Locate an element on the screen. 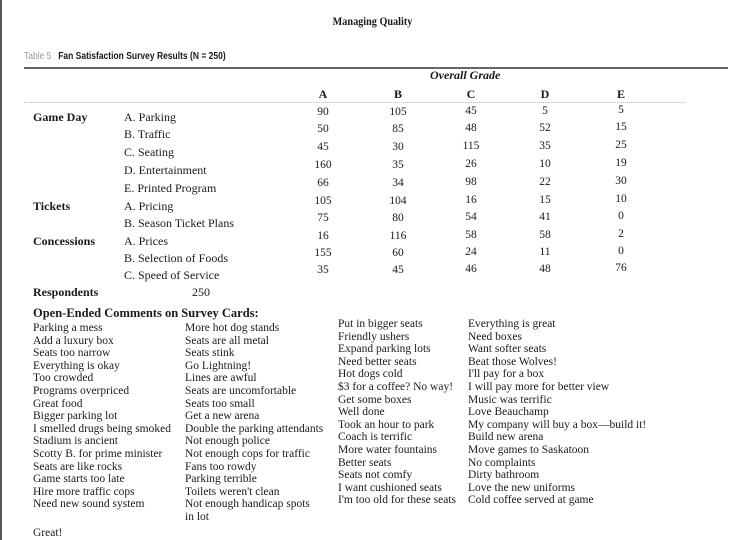  comment-item: Love Beauchamp is located at coordinates (508, 412).